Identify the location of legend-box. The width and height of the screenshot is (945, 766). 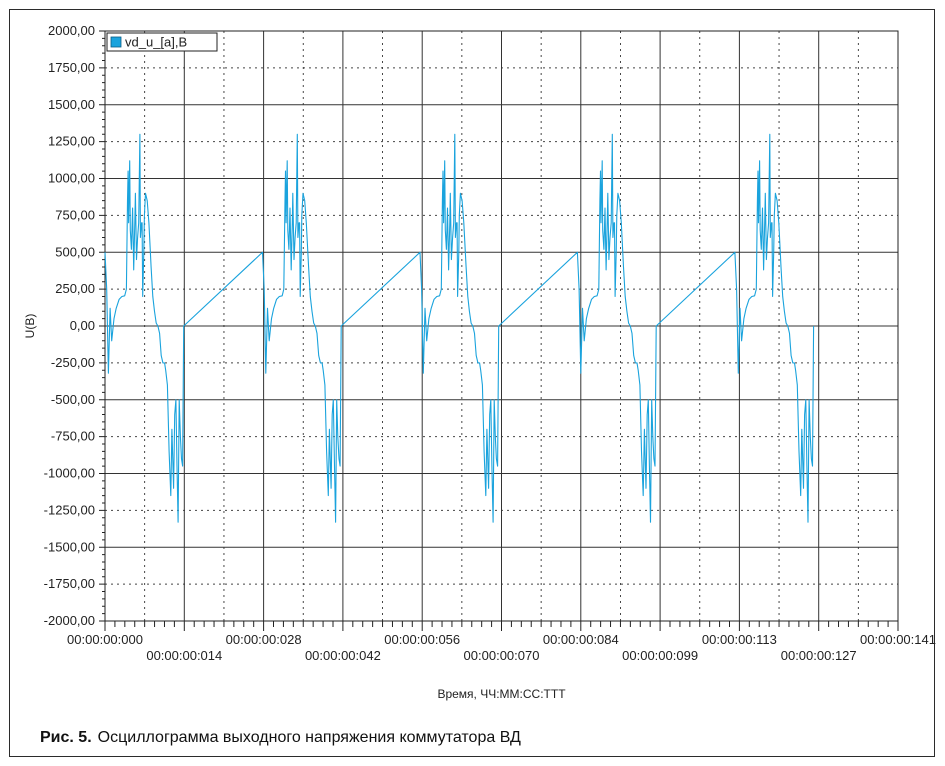
(162, 42).